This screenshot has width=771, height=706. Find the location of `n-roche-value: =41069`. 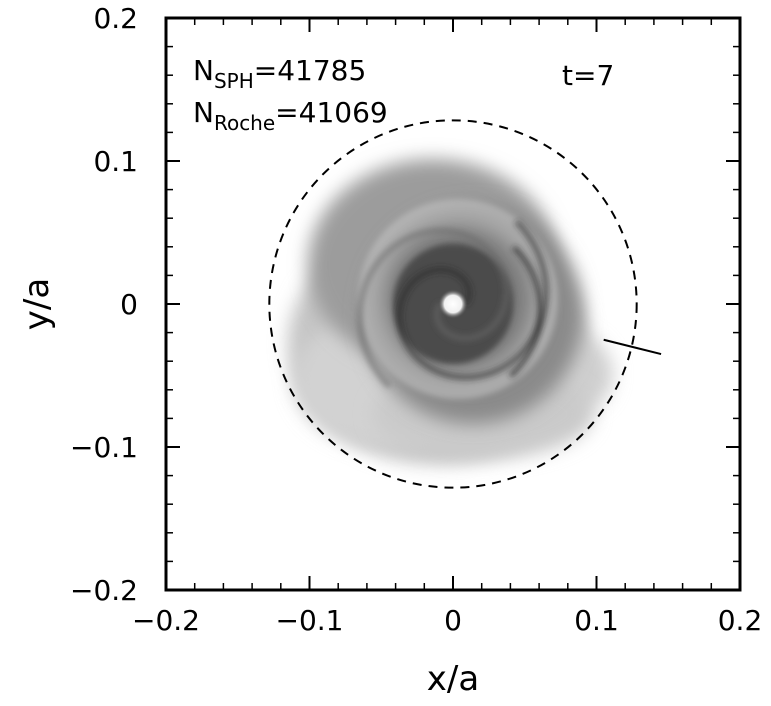

n-roche-value: =41069 is located at coordinates (331, 112).